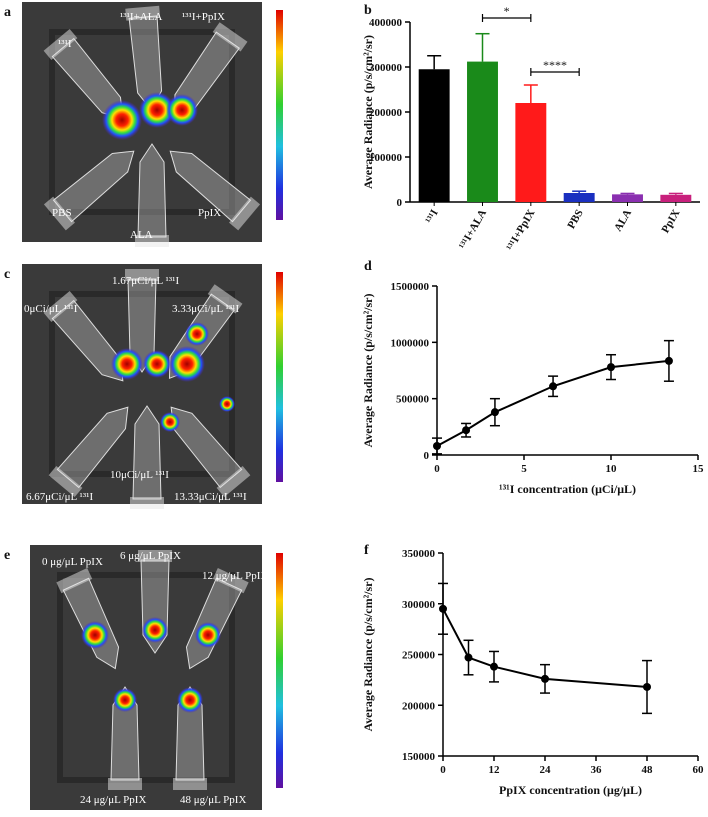 Image resolution: width=708 pixels, height=817 pixels. I want to click on y-tick-label: 1000000, so click(410, 343).